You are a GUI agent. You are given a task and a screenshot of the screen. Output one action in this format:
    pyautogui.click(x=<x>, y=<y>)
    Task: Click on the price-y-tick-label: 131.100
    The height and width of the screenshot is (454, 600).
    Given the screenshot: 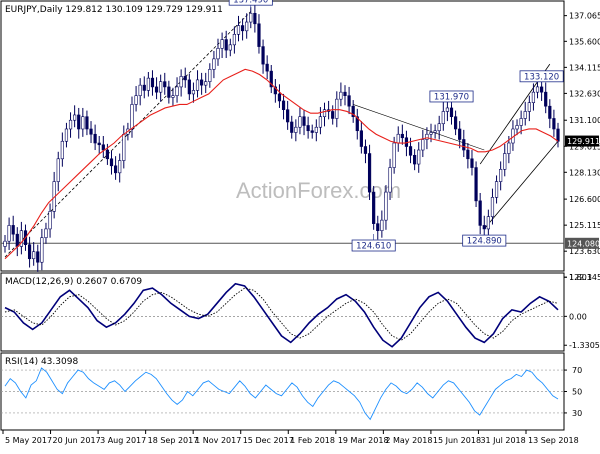 What is the action you would take?
    pyautogui.click(x=584, y=120)
    